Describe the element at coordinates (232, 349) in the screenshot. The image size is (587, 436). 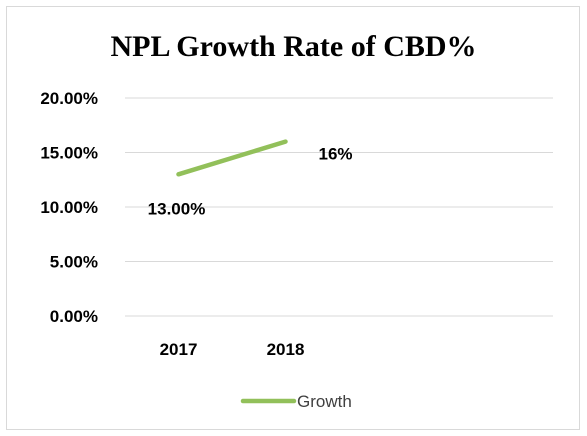
I see `x-axis-category-labels: 2017 2018` at that location.